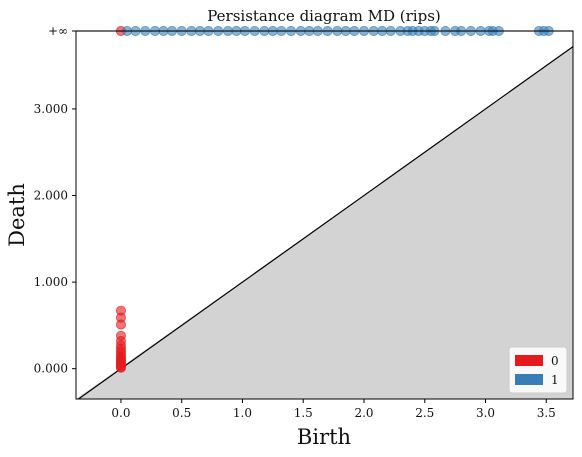 The image size is (582, 457). I want to click on x-tick-label: 2.0, so click(363, 413).